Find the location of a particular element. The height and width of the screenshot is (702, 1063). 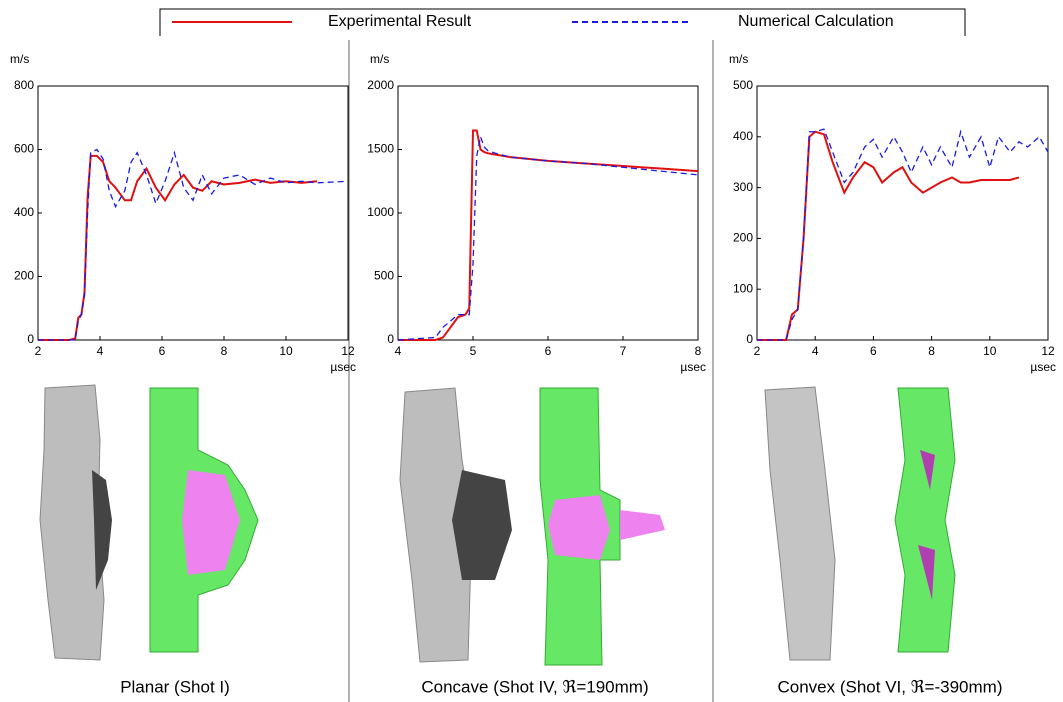

y-tick-label: 1000 is located at coordinates (380, 212).